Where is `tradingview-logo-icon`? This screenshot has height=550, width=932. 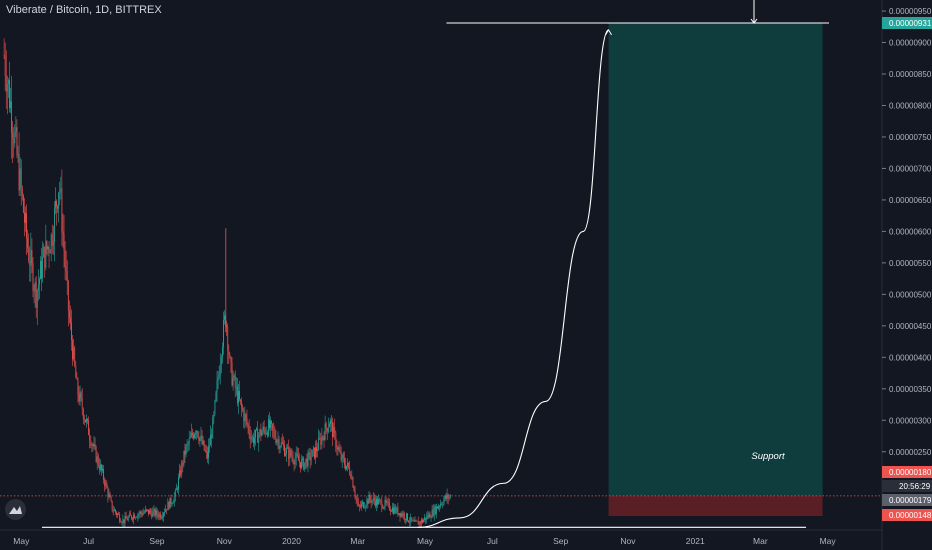
tradingview-logo-icon is located at coordinates (15, 509).